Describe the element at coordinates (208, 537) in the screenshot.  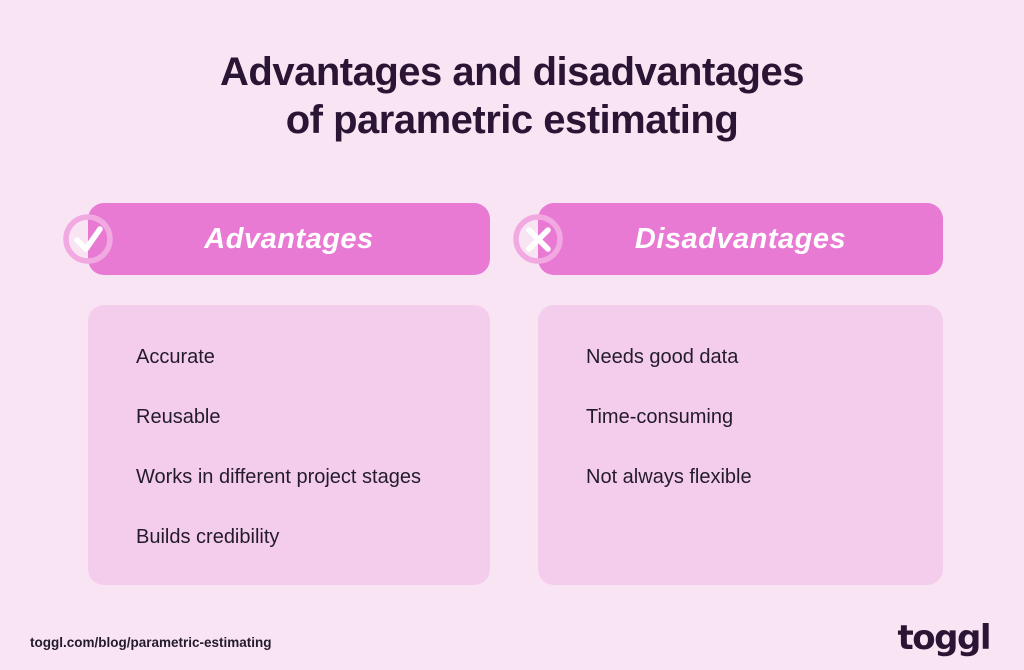
I see `list-item: Builds credibility` at that location.